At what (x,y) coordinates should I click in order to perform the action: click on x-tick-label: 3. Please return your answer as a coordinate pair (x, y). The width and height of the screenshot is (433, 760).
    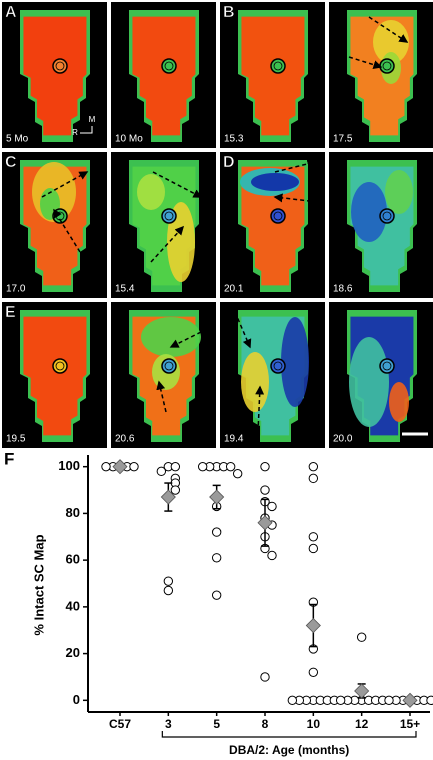
    Looking at the image, I should click on (168, 724).